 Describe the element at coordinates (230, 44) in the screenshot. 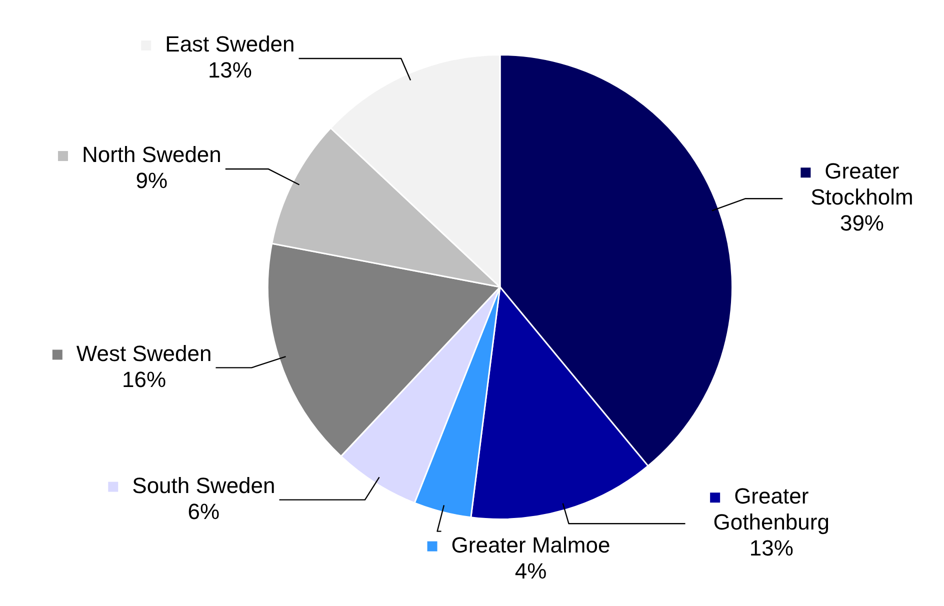

I see `legend-label: East Sweden` at that location.